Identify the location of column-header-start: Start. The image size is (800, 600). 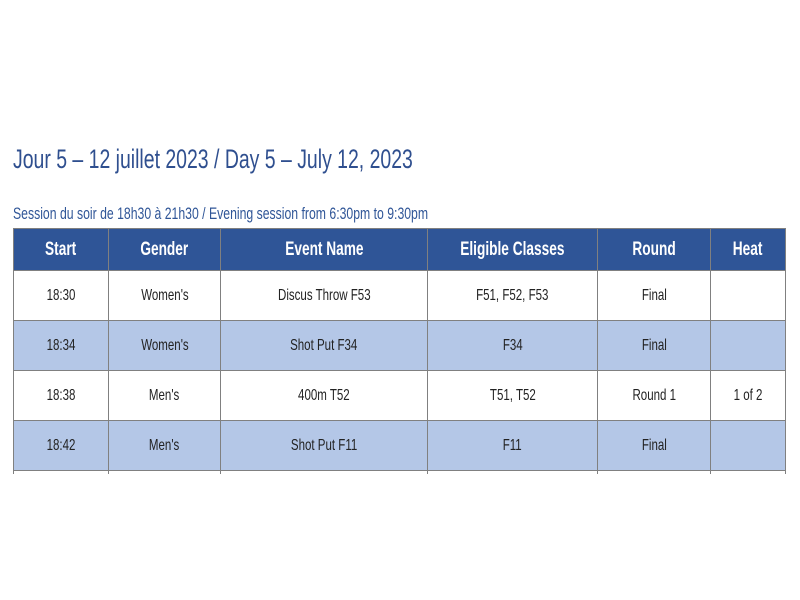
(61, 249).